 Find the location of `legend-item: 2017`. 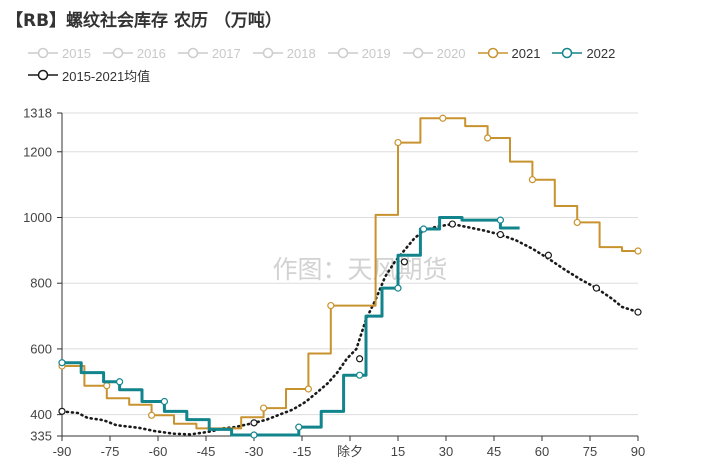

legend-item: 2017 is located at coordinates (209, 53).